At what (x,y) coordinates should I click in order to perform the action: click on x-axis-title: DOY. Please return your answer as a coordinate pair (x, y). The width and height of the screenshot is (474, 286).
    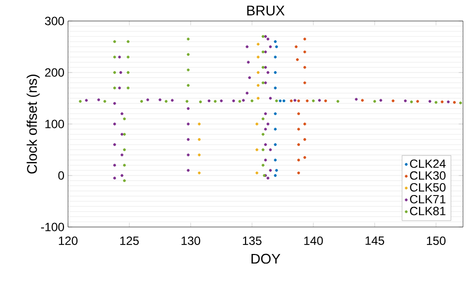
    Looking at the image, I should click on (266, 259).